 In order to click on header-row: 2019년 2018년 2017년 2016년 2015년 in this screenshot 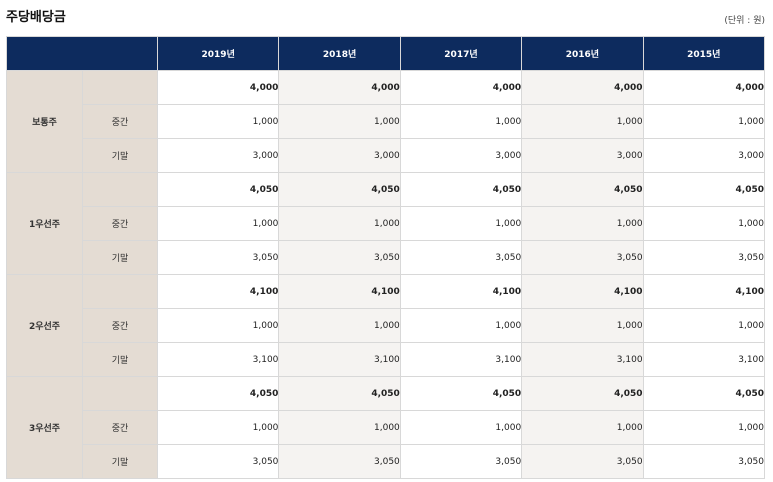, I will do `click(386, 53)`.